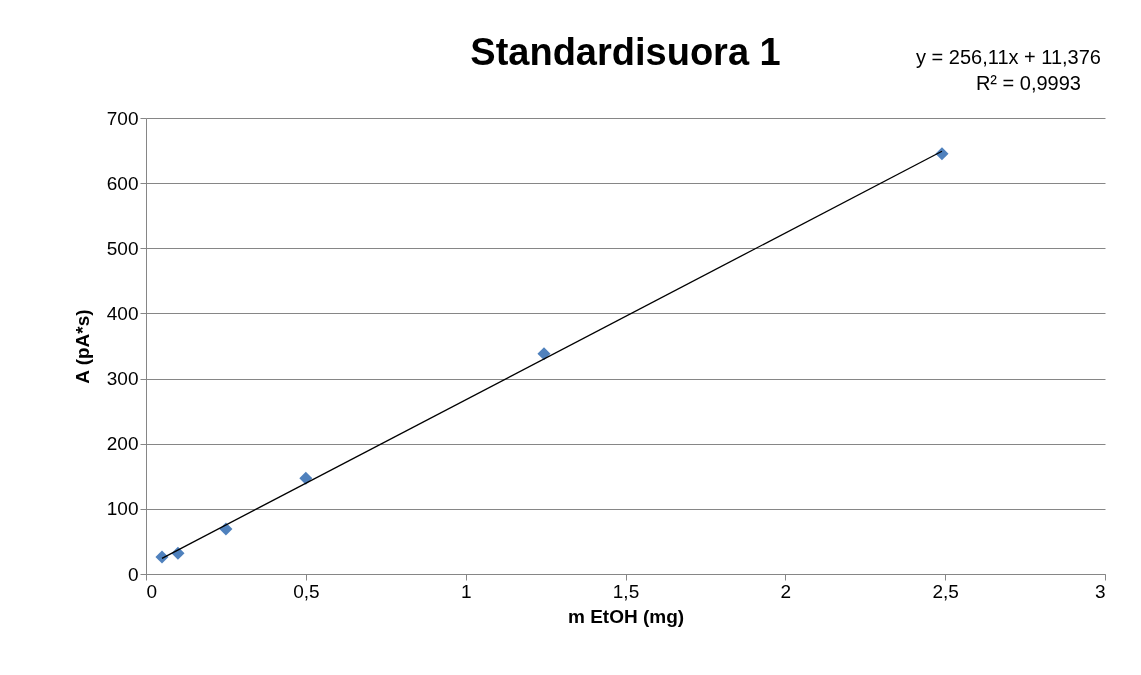 The height and width of the screenshot is (675, 1141). Describe the element at coordinates (786, 591) in the screenshot. I see `x-tick-label: 2` at that location.